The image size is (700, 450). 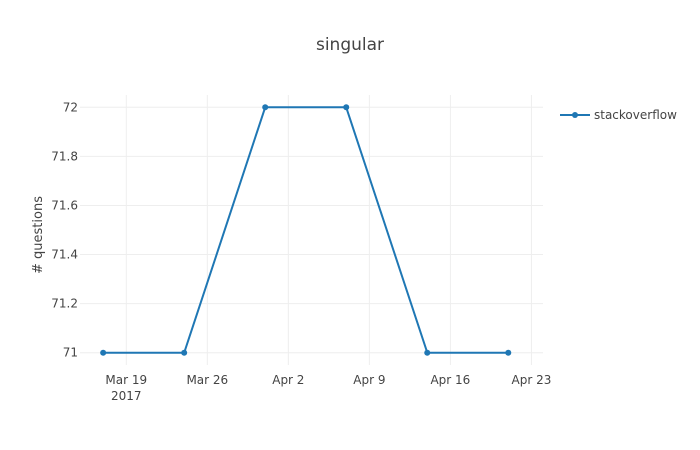 What do you see at coordinates (288, 380) in the screenshot?
I see `x-tick-label: Apr 2` at bounding box center [288, 380].